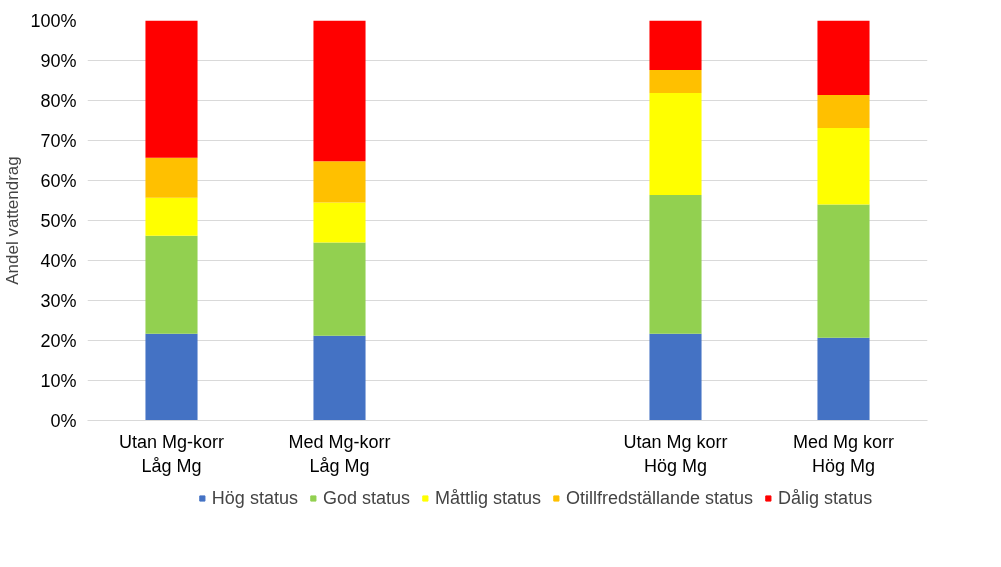 The height and width of the screenshot is (567, 1001). I want to click on y-tick-label: 60%, so click(58, 180).